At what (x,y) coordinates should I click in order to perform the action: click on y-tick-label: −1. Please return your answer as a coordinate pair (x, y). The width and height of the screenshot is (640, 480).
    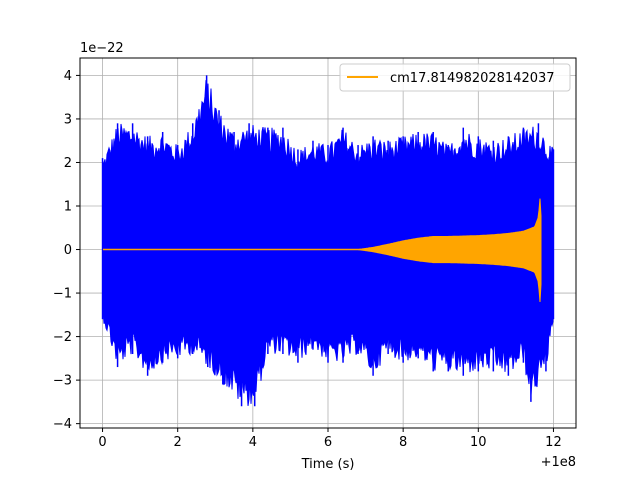
    Looking at the image, I should click on (62, 294).